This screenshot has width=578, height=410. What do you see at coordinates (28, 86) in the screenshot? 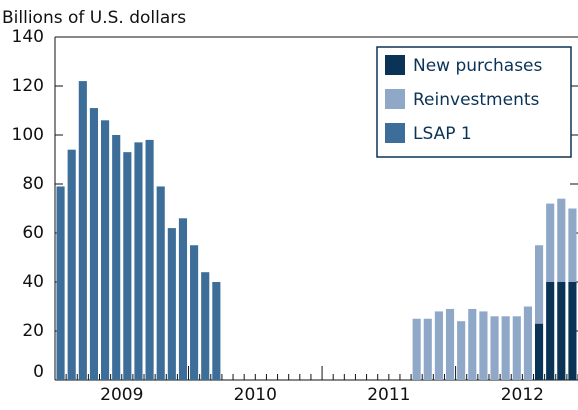
I see `y-tick-label: 120` at bounding box center [28, 86].